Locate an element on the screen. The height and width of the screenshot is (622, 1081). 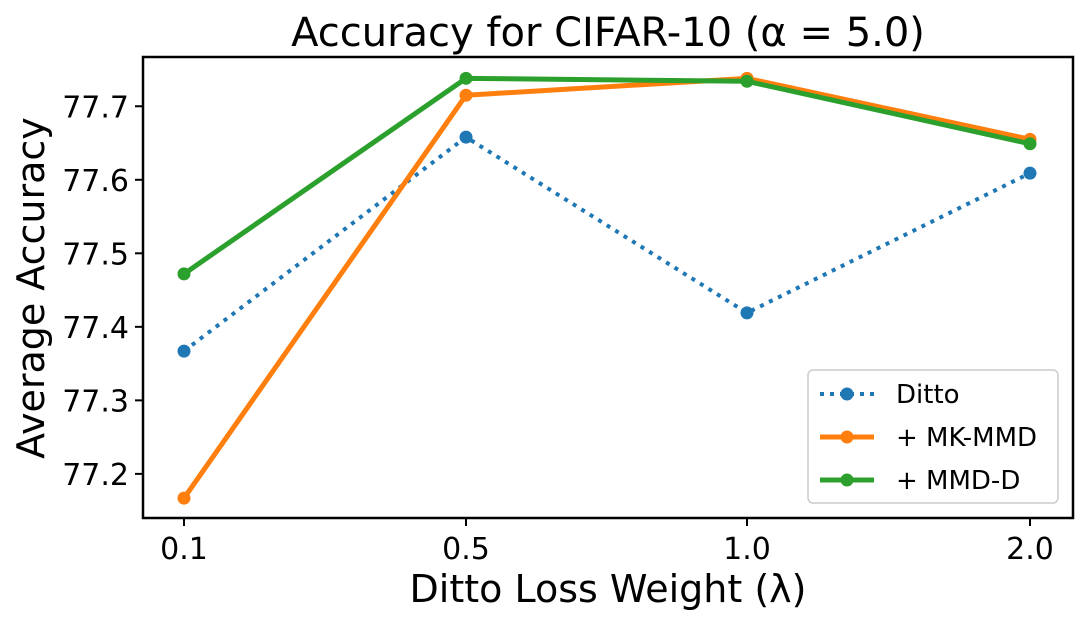
y-axis-label: Average Accuracy is located at coordinates (31, 288).